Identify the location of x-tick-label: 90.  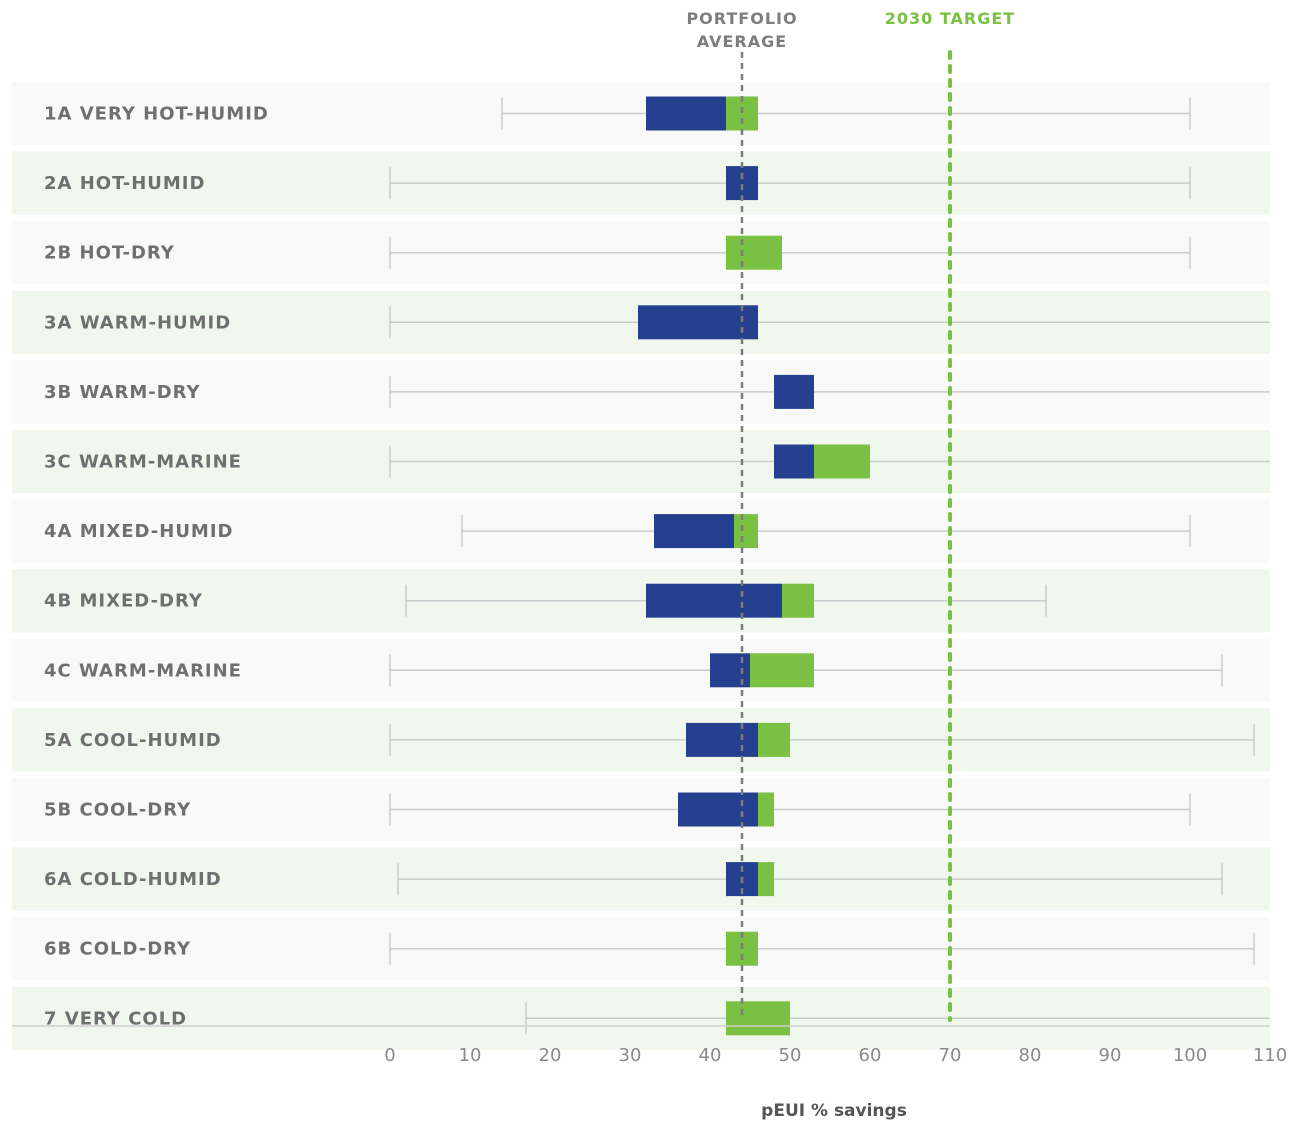
(1110, 1055).